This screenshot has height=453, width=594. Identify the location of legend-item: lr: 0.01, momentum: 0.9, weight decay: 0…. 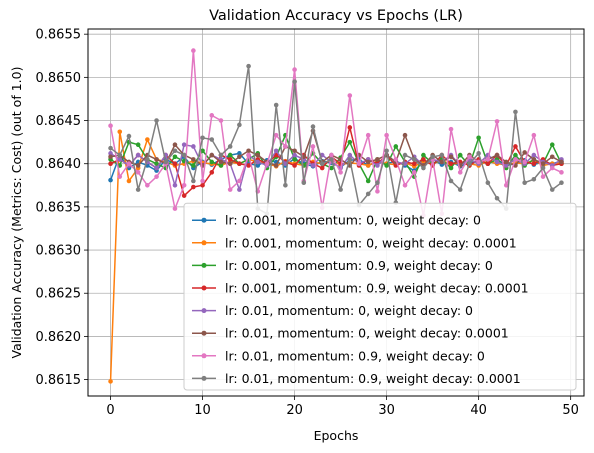
(356, 378).